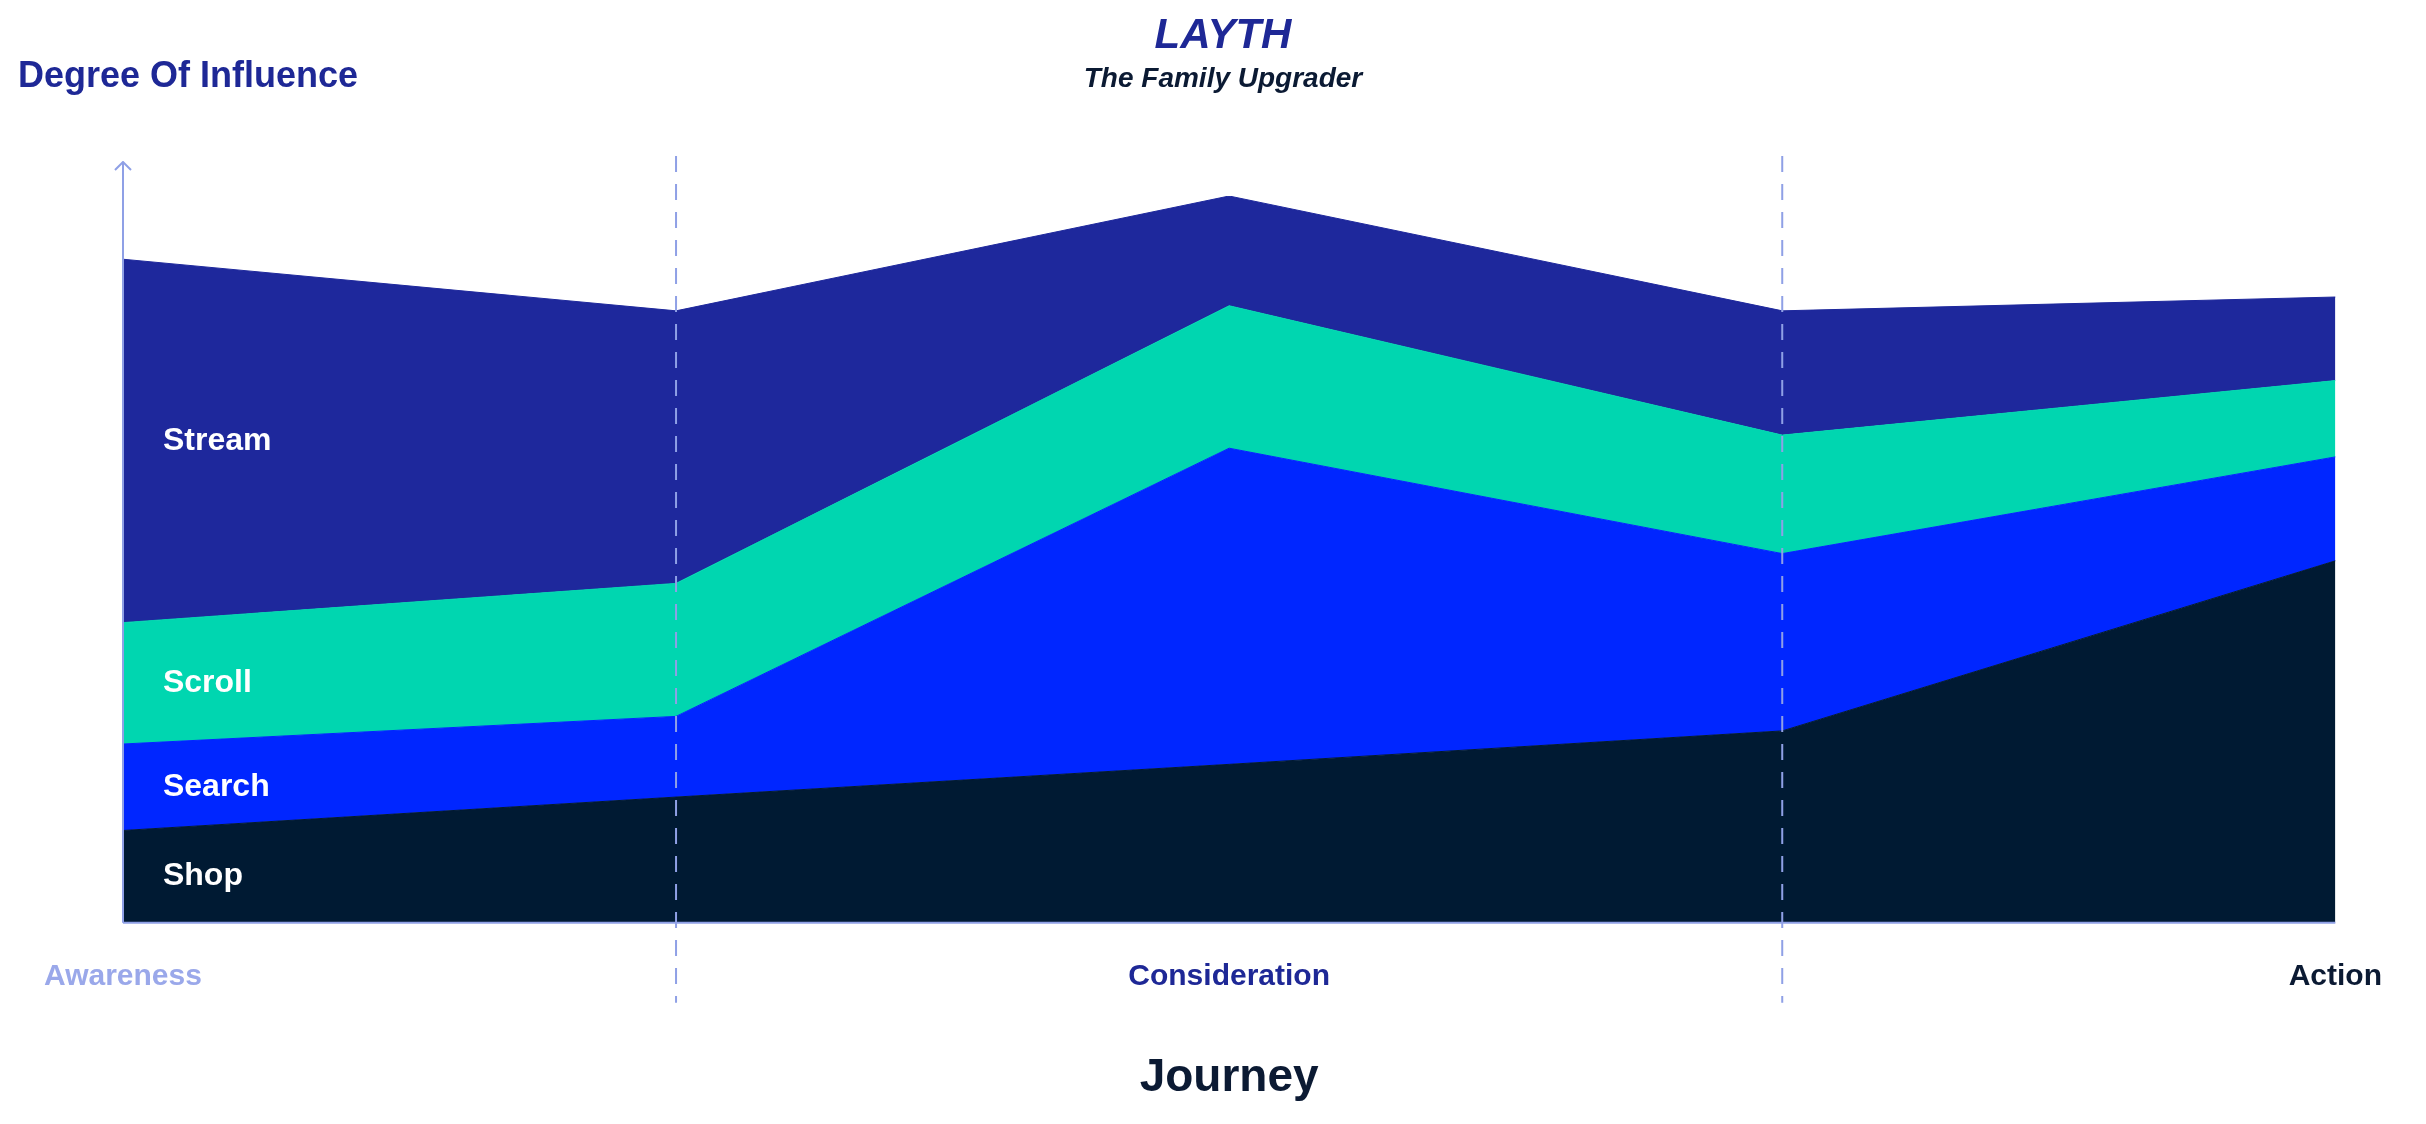 This screenshot has height=1124, width=2426. What do you see at coordinates (1223, 34) in the screenshot?
I see `chart-title: LAYTH` at bounding box center [1223, 34].